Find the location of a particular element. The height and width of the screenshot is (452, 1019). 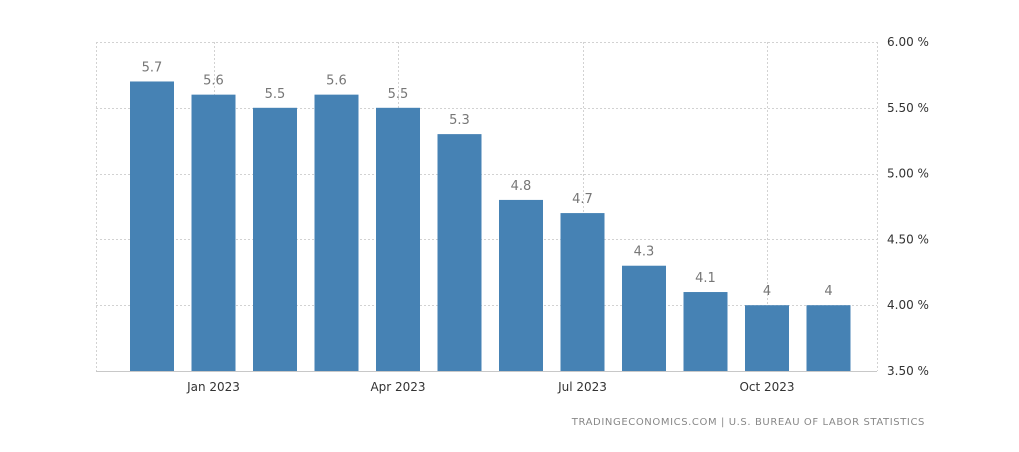

y-tick-label: 4.00 % is located at coordinates (908, 305).